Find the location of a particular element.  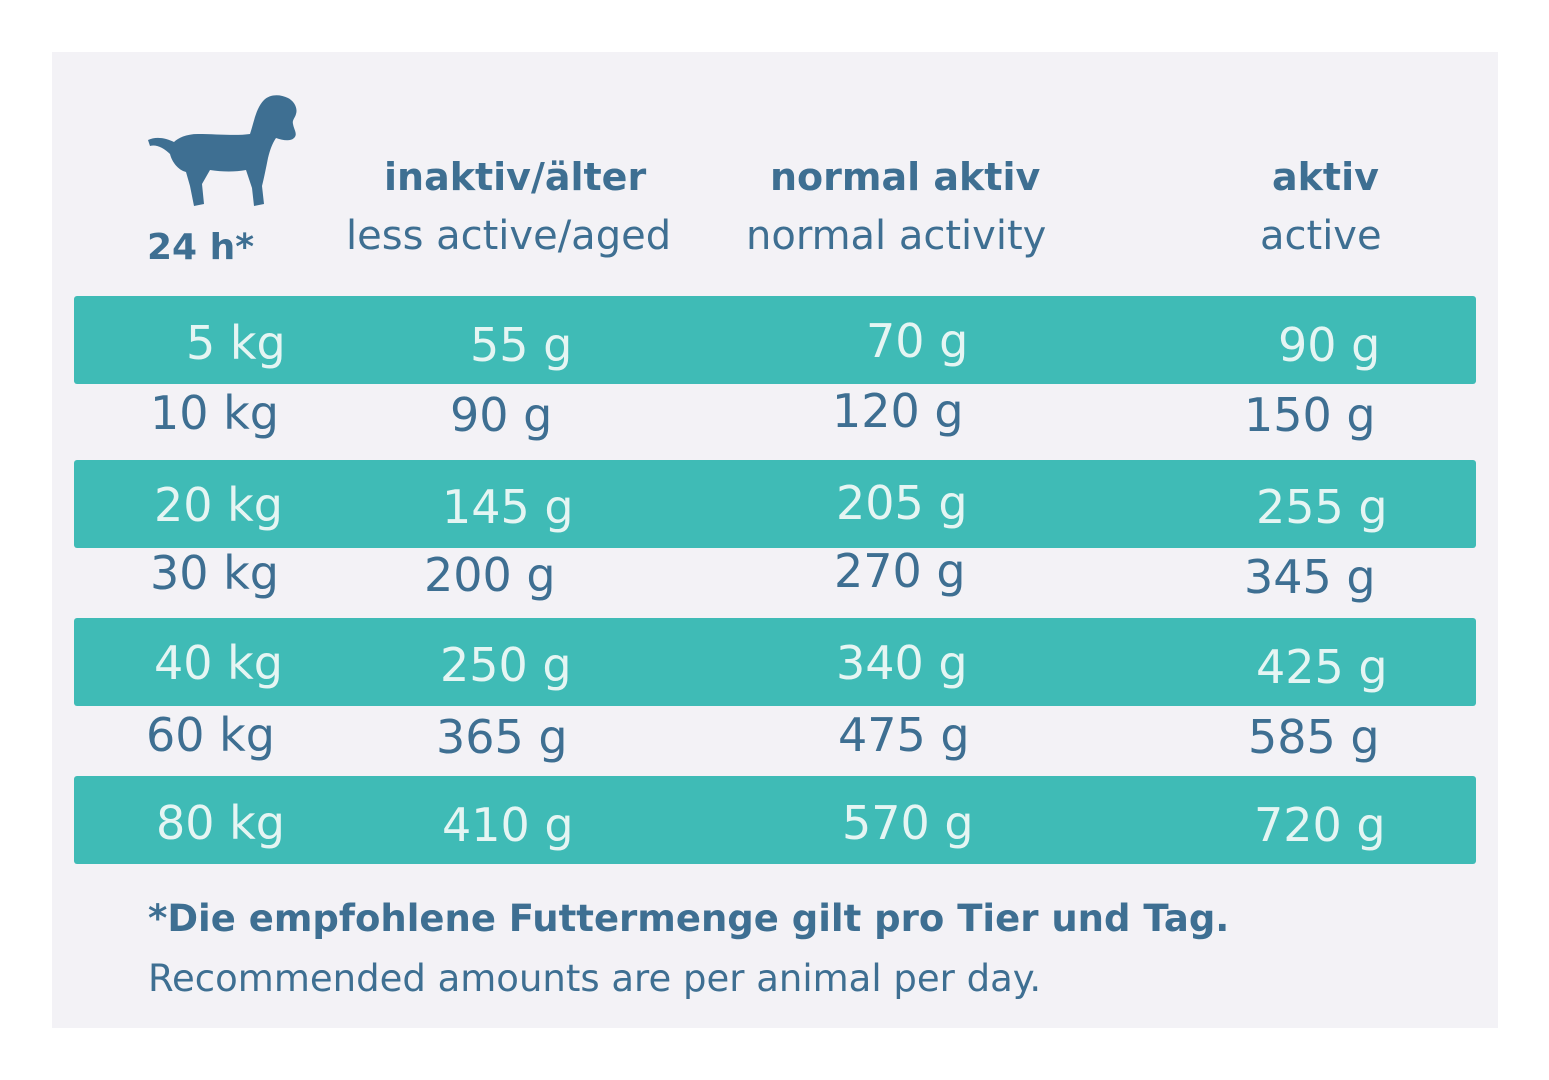

weight-cell: 60 kg is located at coordinates (210, 735).